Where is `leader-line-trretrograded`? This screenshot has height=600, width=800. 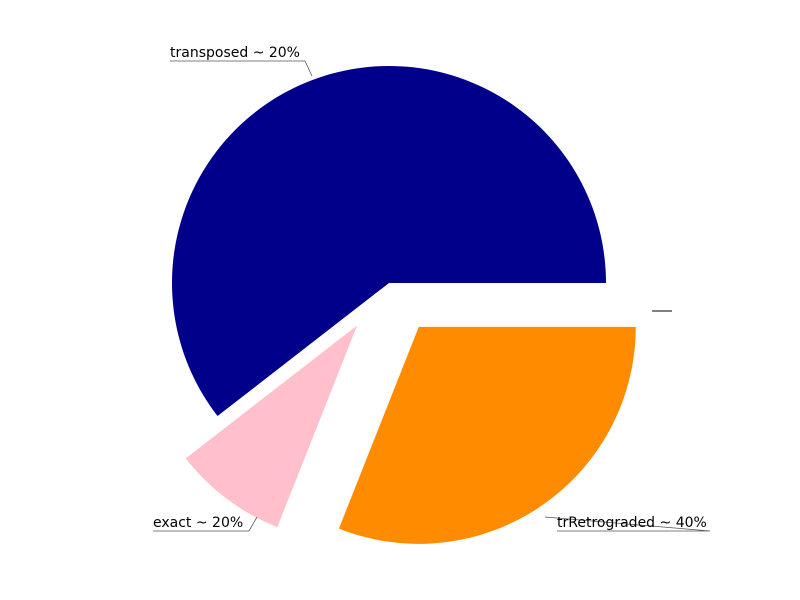 leader-line-trretrograded is located at coordinates (627, 524).